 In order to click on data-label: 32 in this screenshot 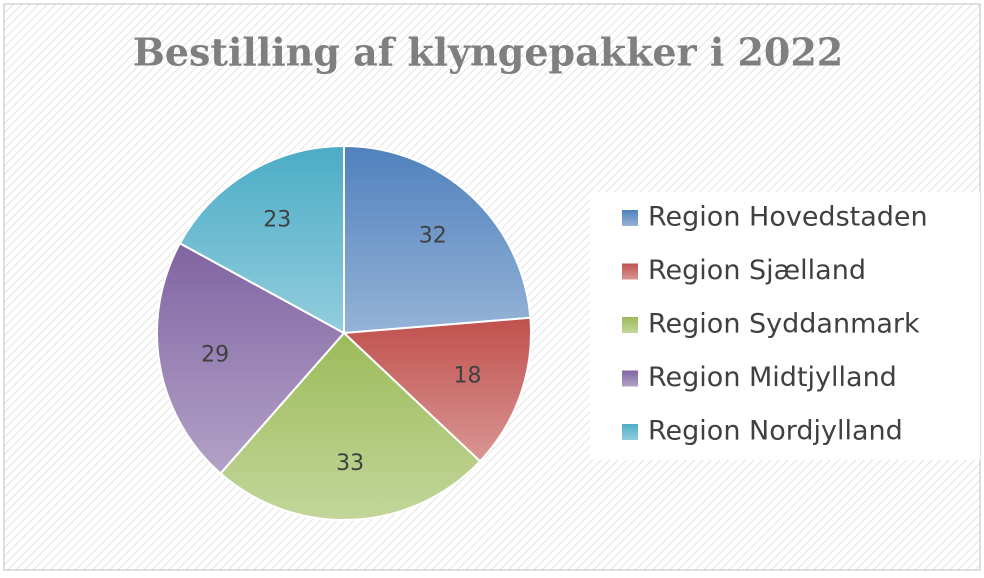, I will do `click(433, 236)`.